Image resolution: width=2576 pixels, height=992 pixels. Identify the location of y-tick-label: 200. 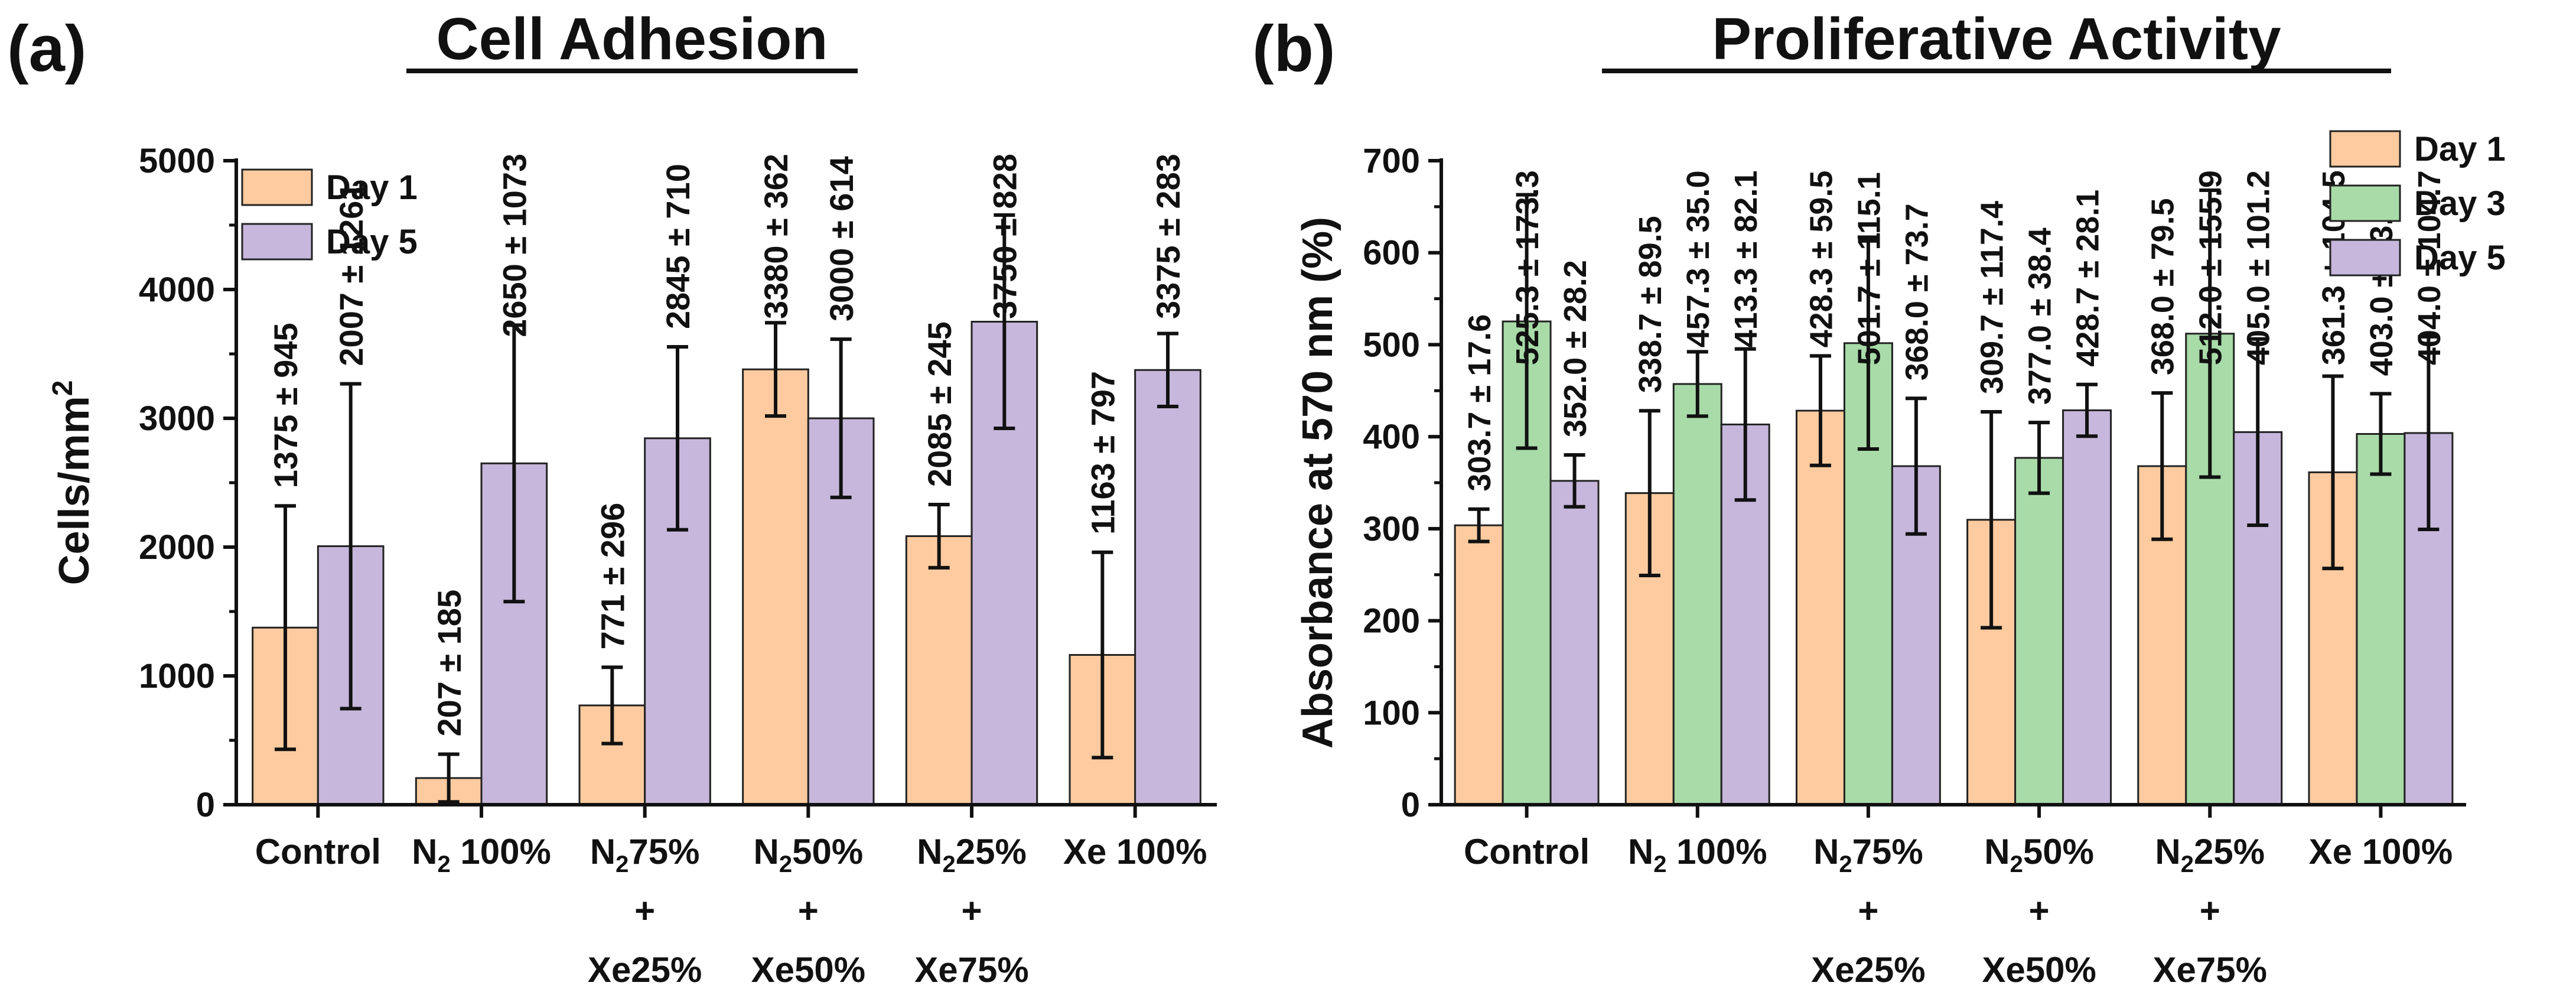
(1391, 621).